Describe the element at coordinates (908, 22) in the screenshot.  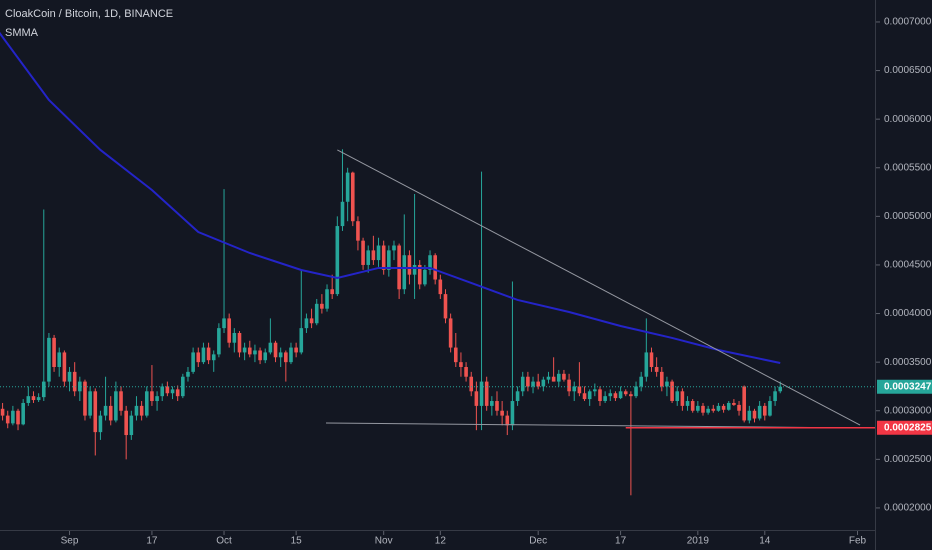
I see `y-tick-label: 0.0007000` at that location.